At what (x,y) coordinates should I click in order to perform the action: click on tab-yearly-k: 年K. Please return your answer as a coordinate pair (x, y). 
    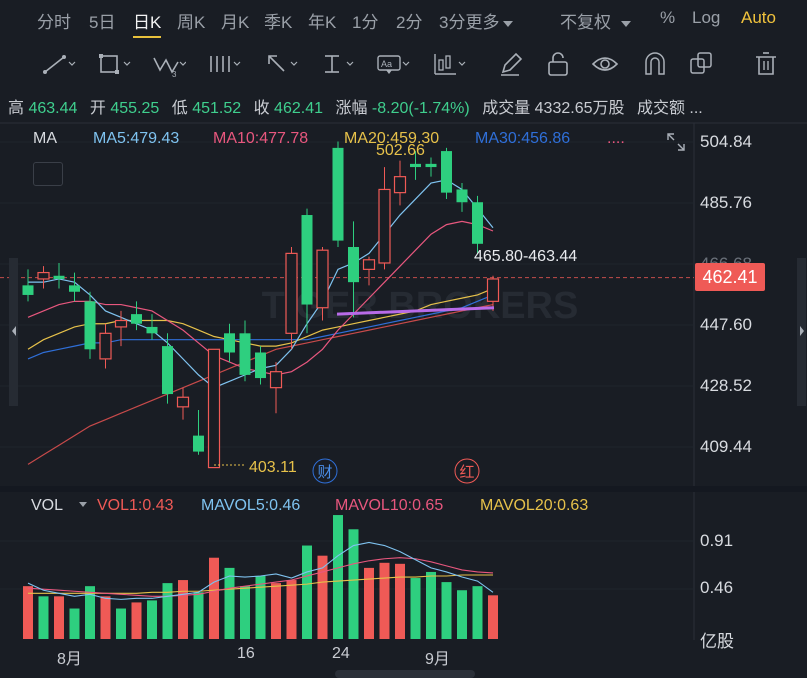
    Looking at the image, I should click on (322, 22).